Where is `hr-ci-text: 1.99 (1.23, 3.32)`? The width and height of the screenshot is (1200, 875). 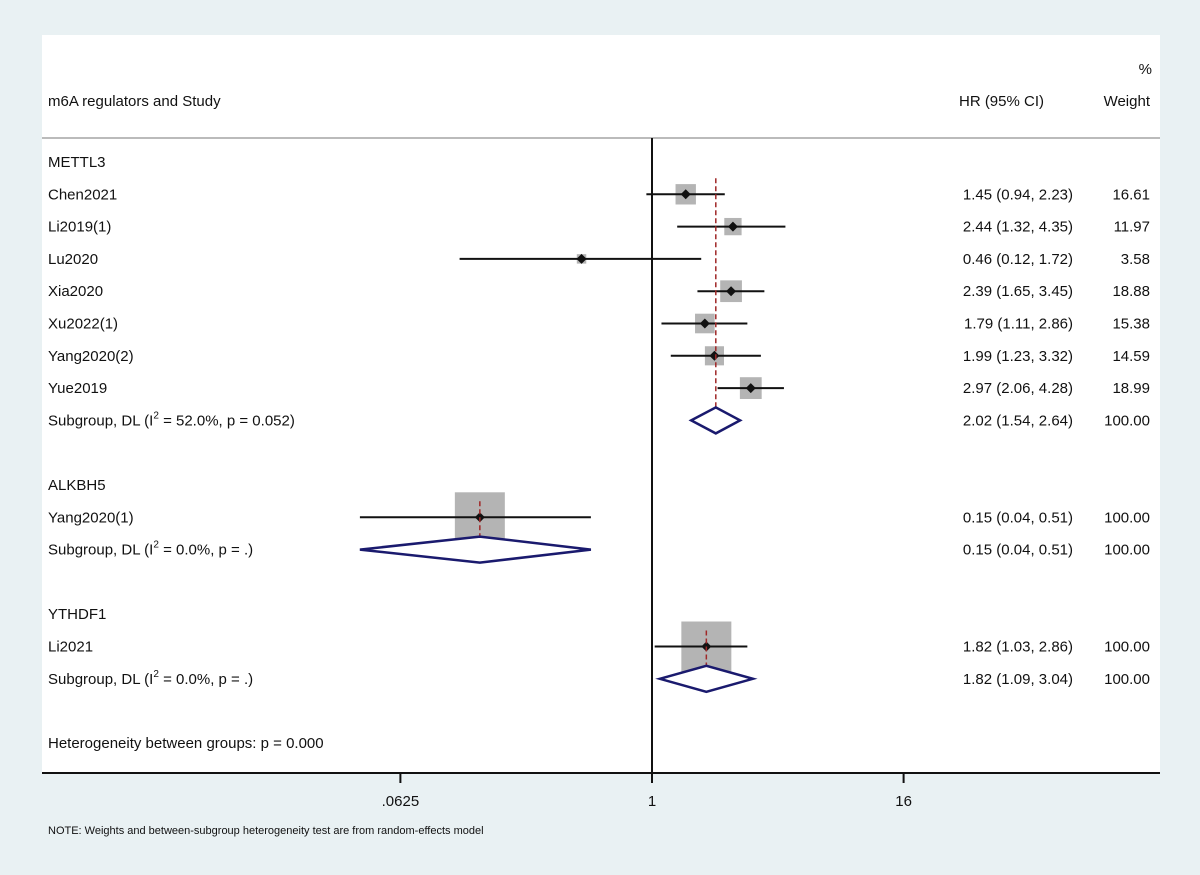
hr-ci-text: 1.99 (1.23, 3.32) is located at coordinates (1018, 356).